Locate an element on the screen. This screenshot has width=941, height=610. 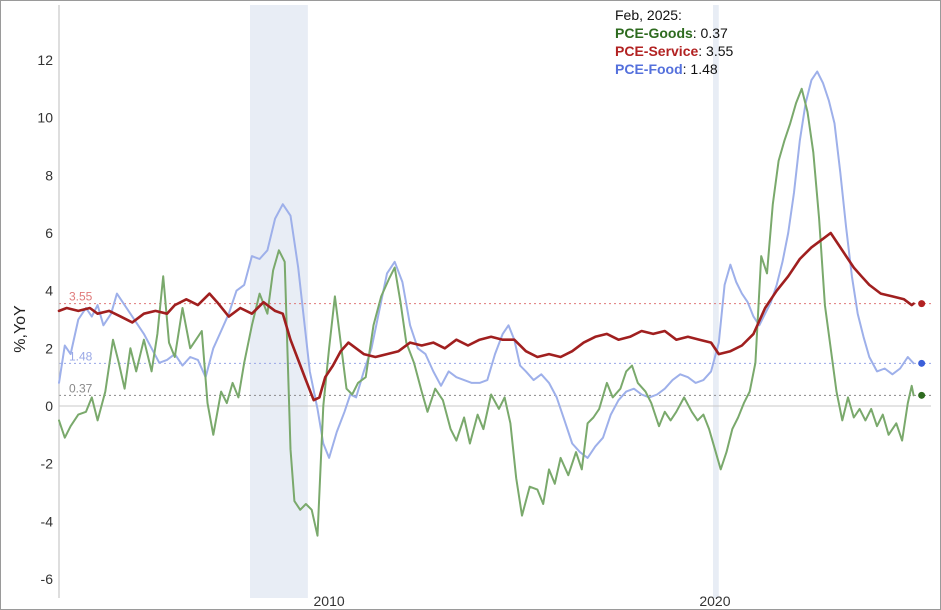
y-tick-label: -2 is located at coordinates (47, 464).